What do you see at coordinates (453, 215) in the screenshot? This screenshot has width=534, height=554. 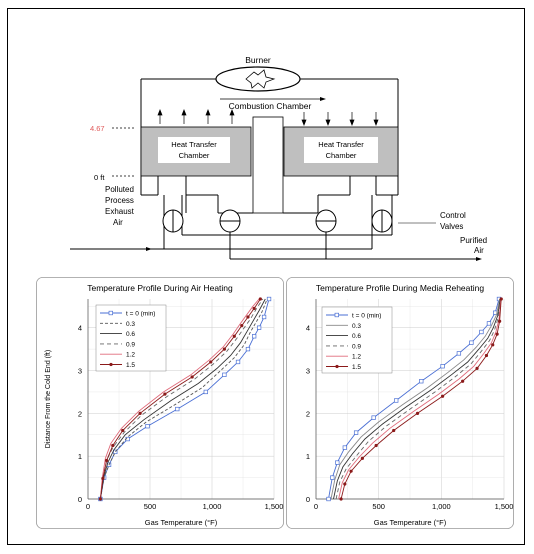 I see `control-label-1: Control` at bounding box center [453, 215].